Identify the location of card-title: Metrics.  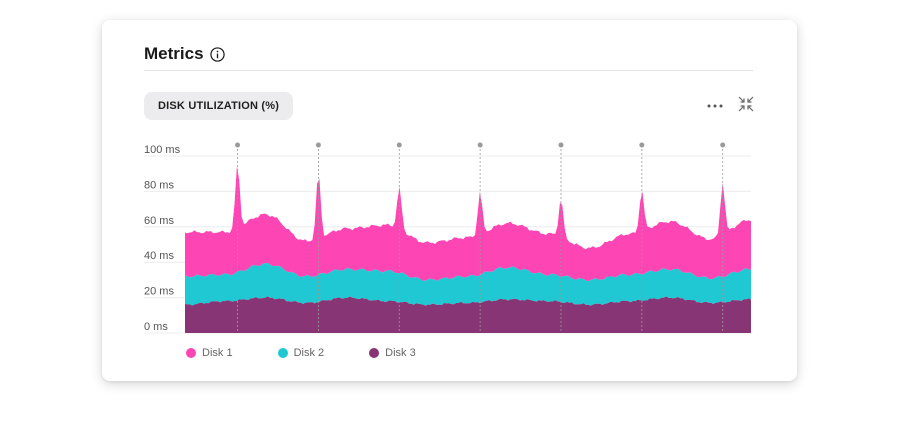
(174, 53).